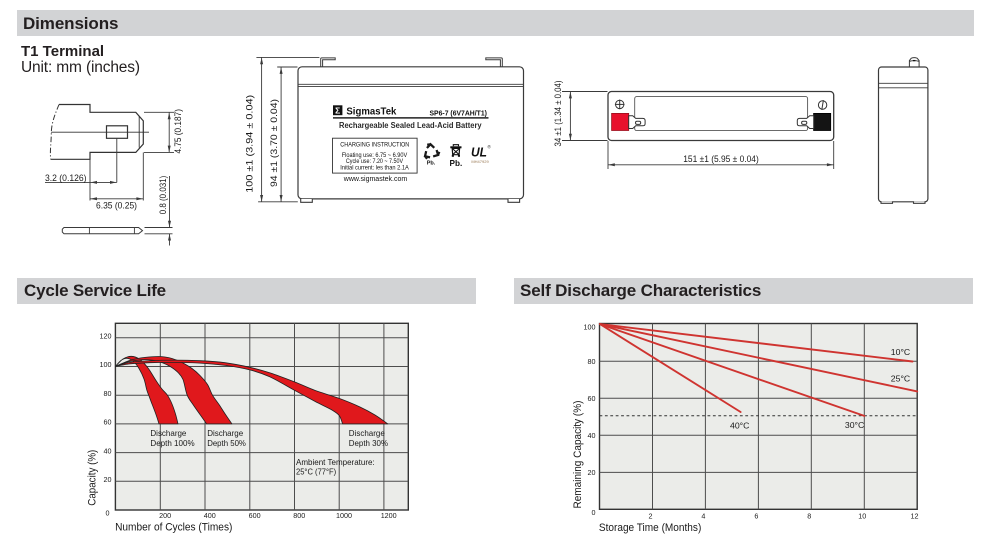 Image resolution: width=1000 pixels, height=555 pixels. I want to click on svg-text: www.sigmastek.com, so click(375, 179).